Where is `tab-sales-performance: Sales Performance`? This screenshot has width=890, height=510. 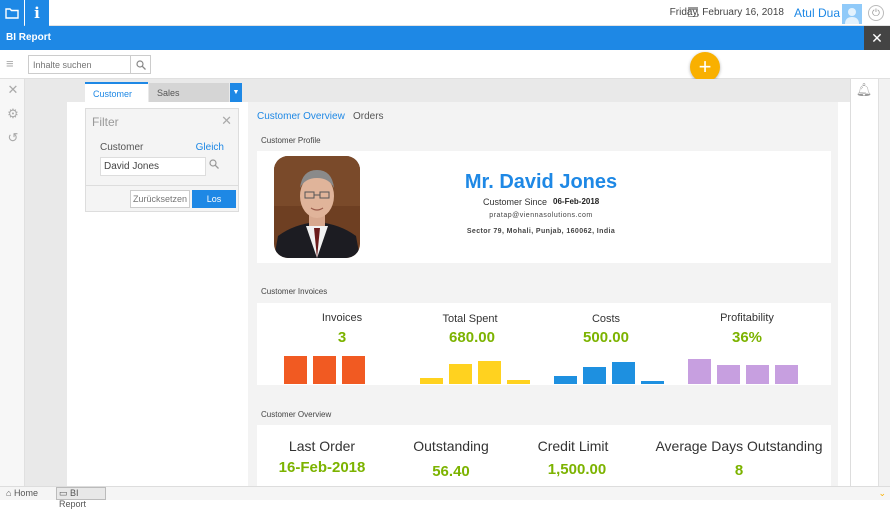 tab-sales-performance: Sales Performance is located at coordinates (189, 100).